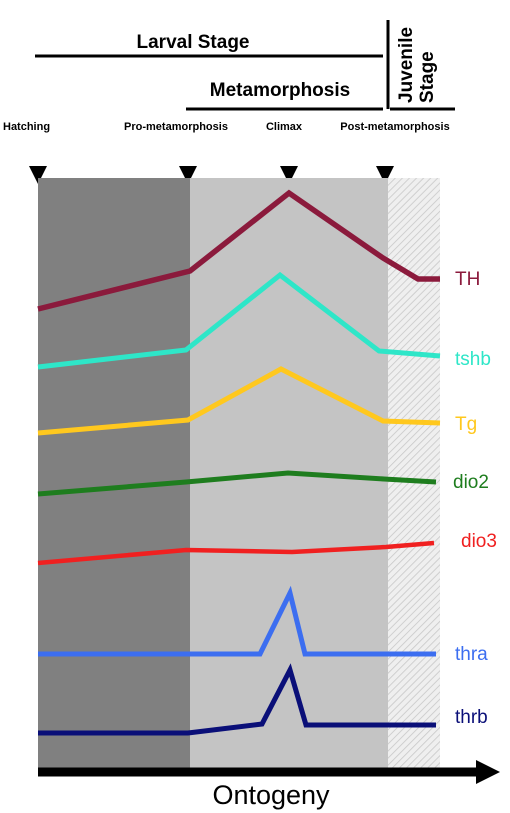  Describe the element at coordinates (471, 654) in the screenshot. I see `gene-label-thra: thra` at that location.